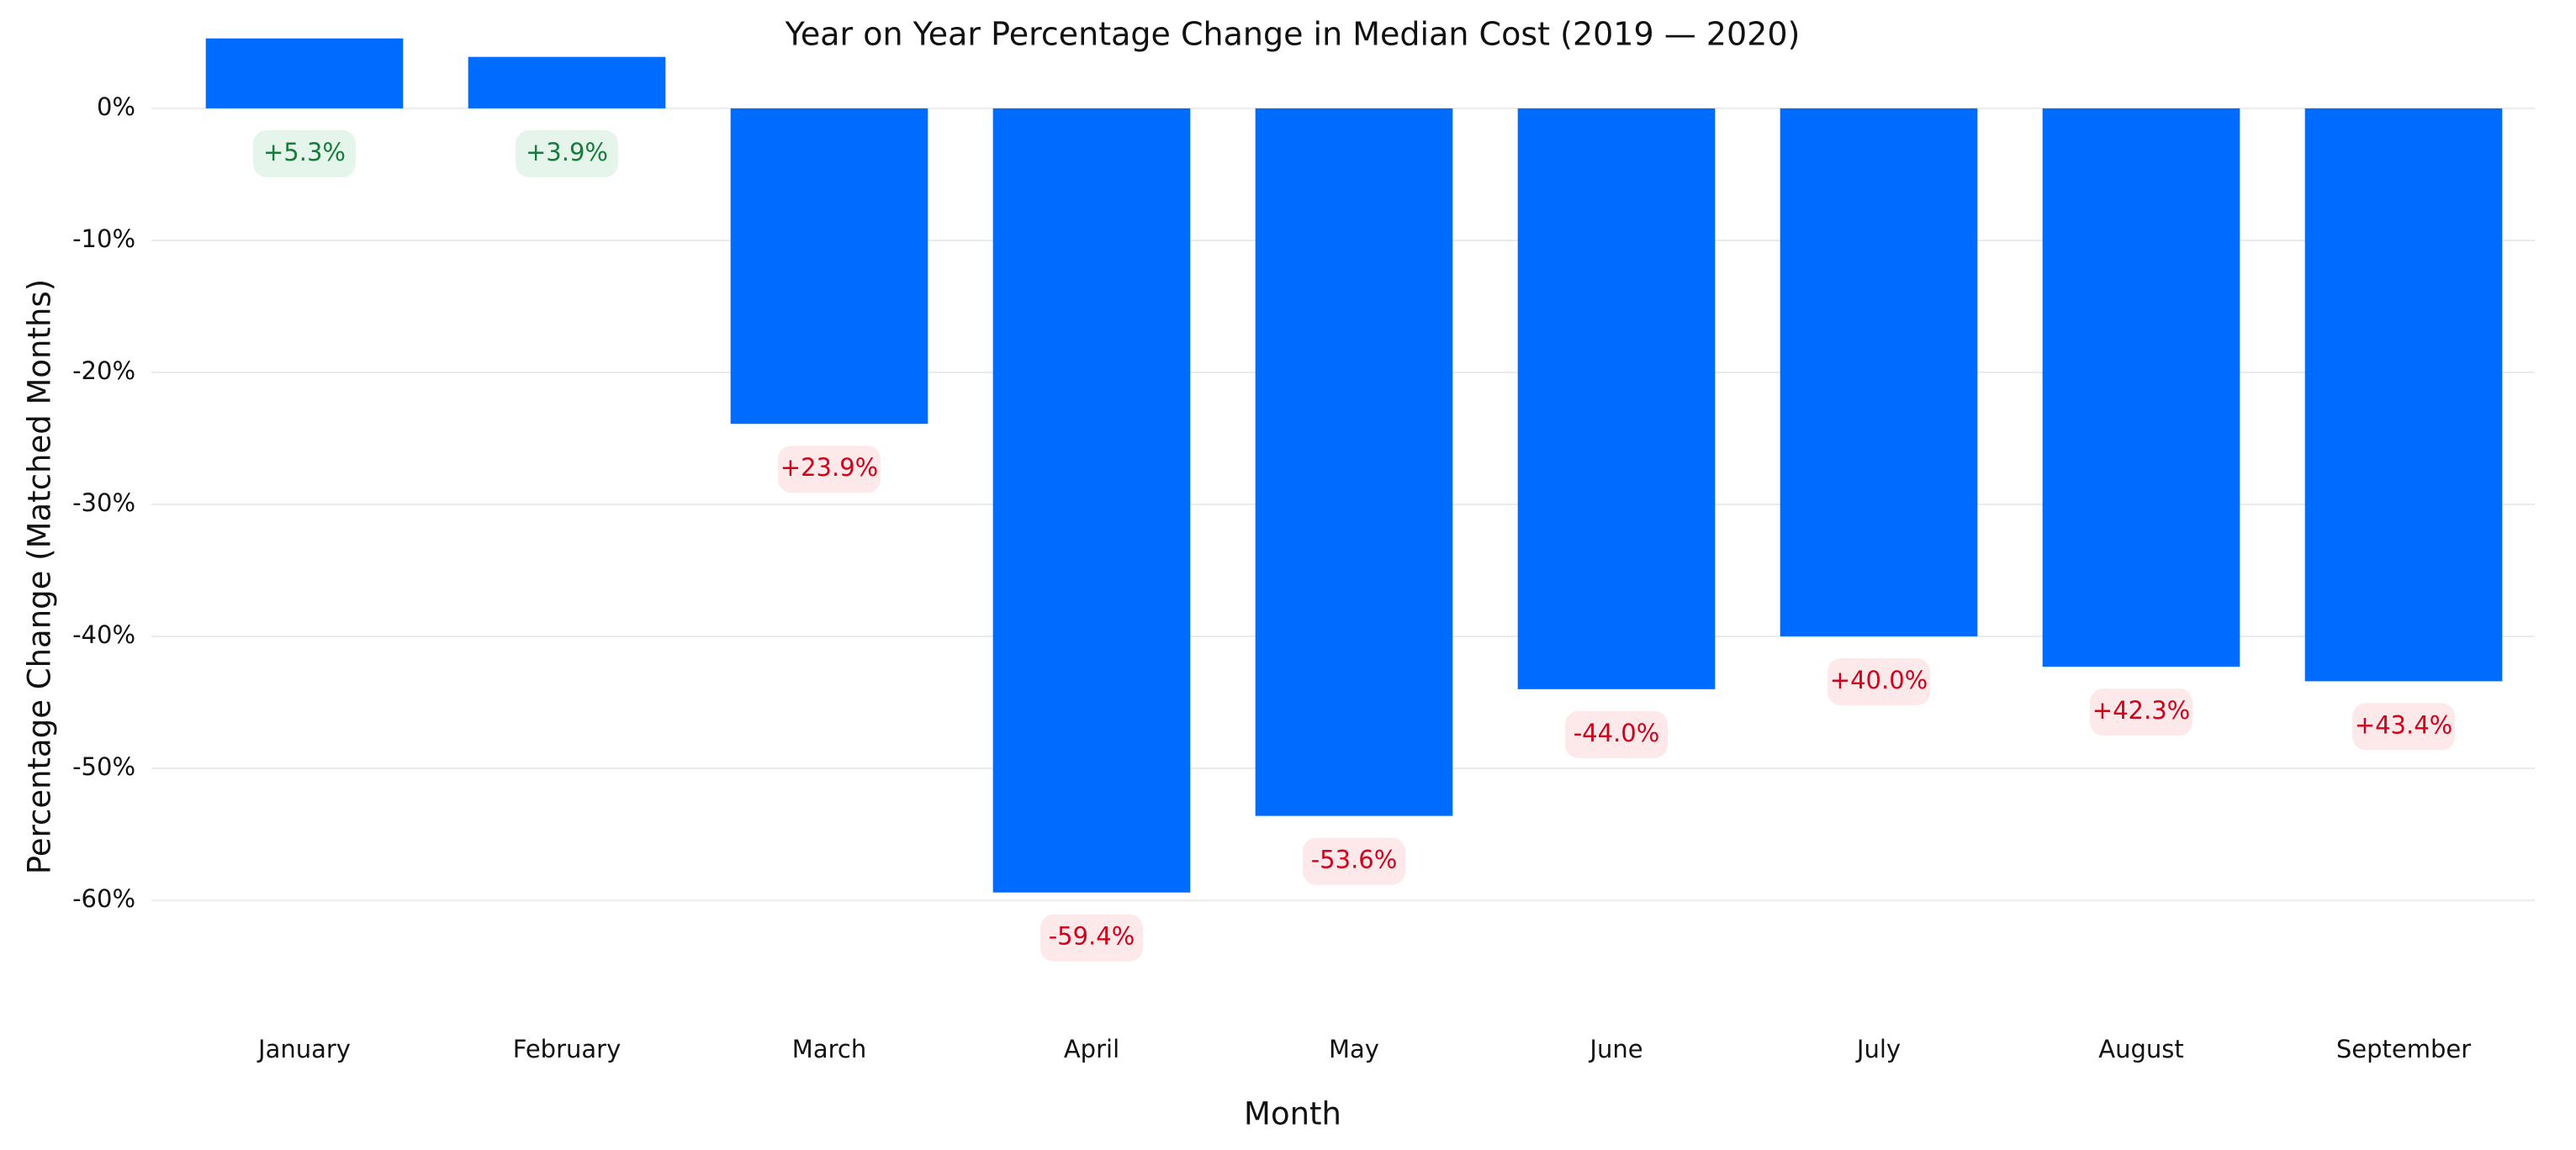 Image resolution: width=2576 pixels, height=1150 pixels. I want to click on value-label: -44.0%, so click(1617, 733).